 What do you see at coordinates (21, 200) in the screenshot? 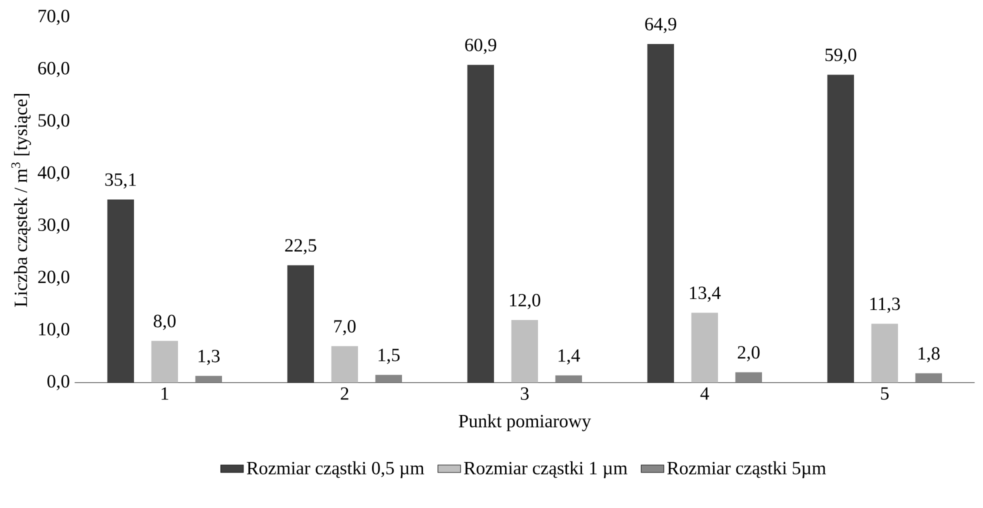
I see `y-axis-title: Liczba cząstek / m$^{3}$ [tysiące]` at bounding box center [21, 200].